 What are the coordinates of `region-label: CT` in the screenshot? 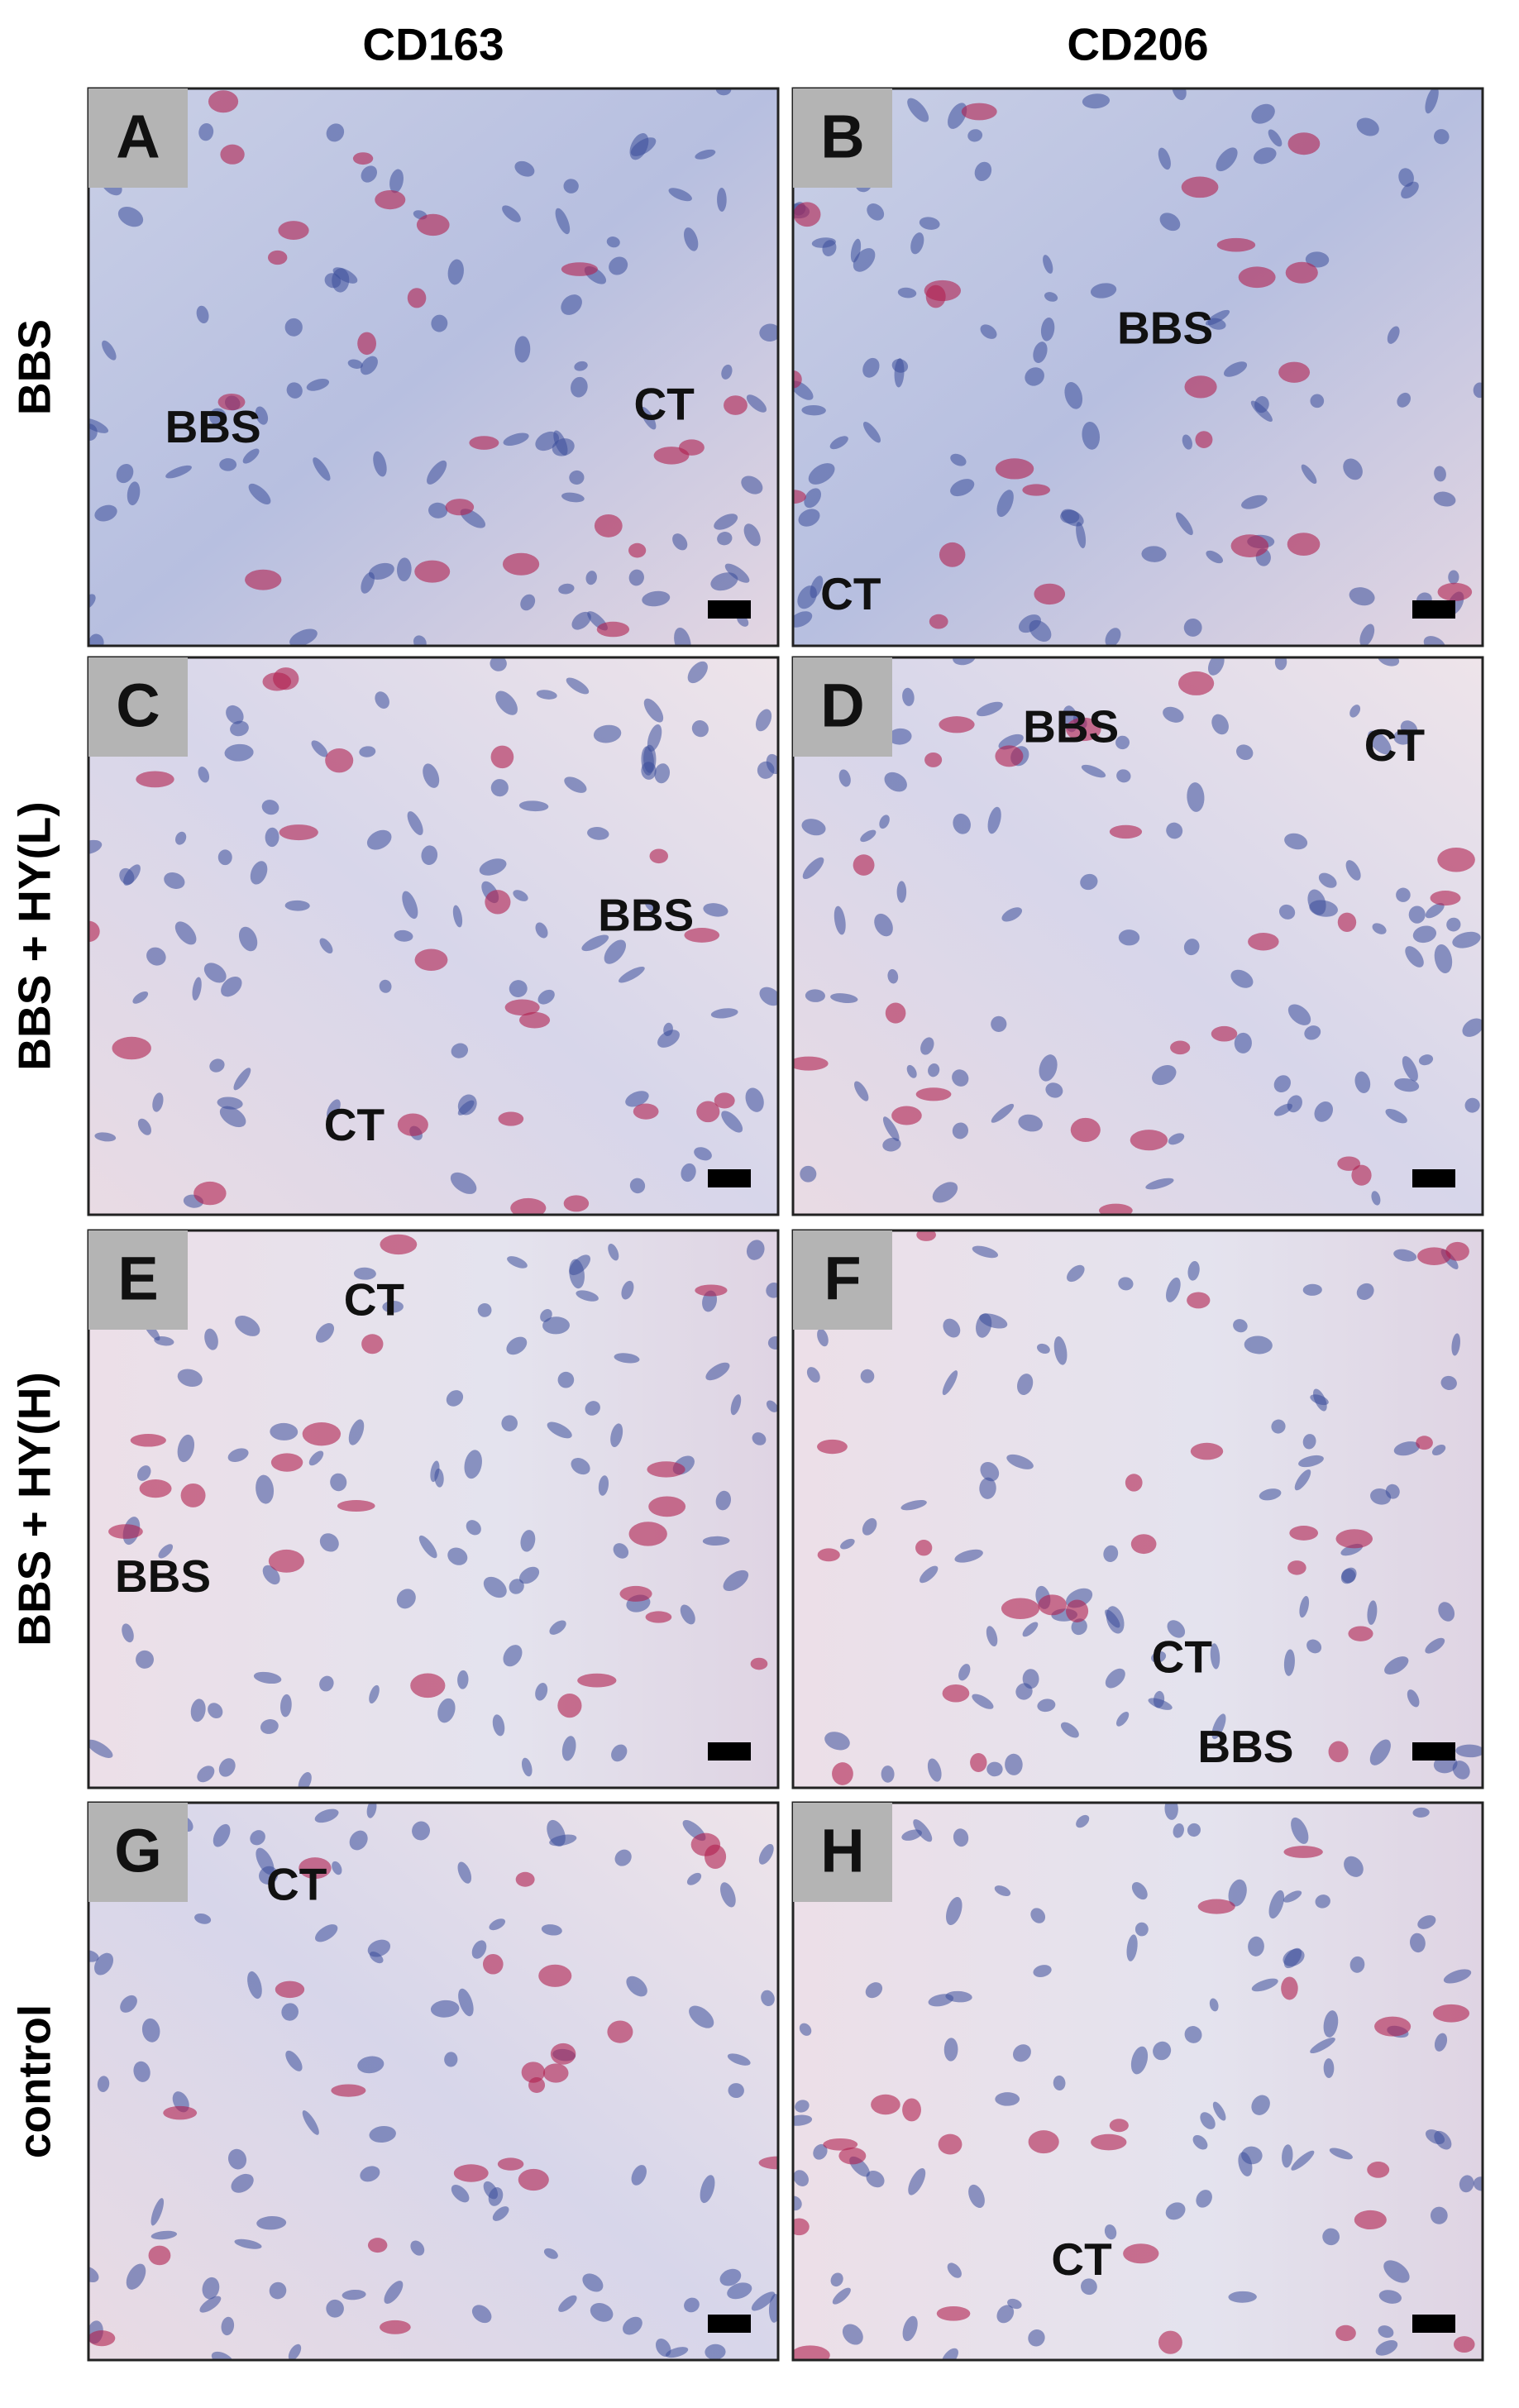 It's located at (296, 1883).